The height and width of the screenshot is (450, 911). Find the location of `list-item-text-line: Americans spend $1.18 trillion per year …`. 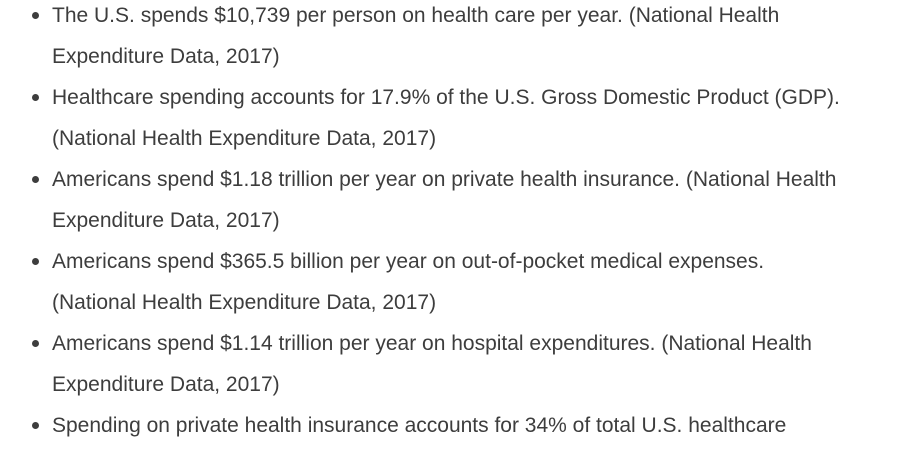

list-item-text-line: Americans spend $1.18 trillion per year … is located at coordinates (444, 179).